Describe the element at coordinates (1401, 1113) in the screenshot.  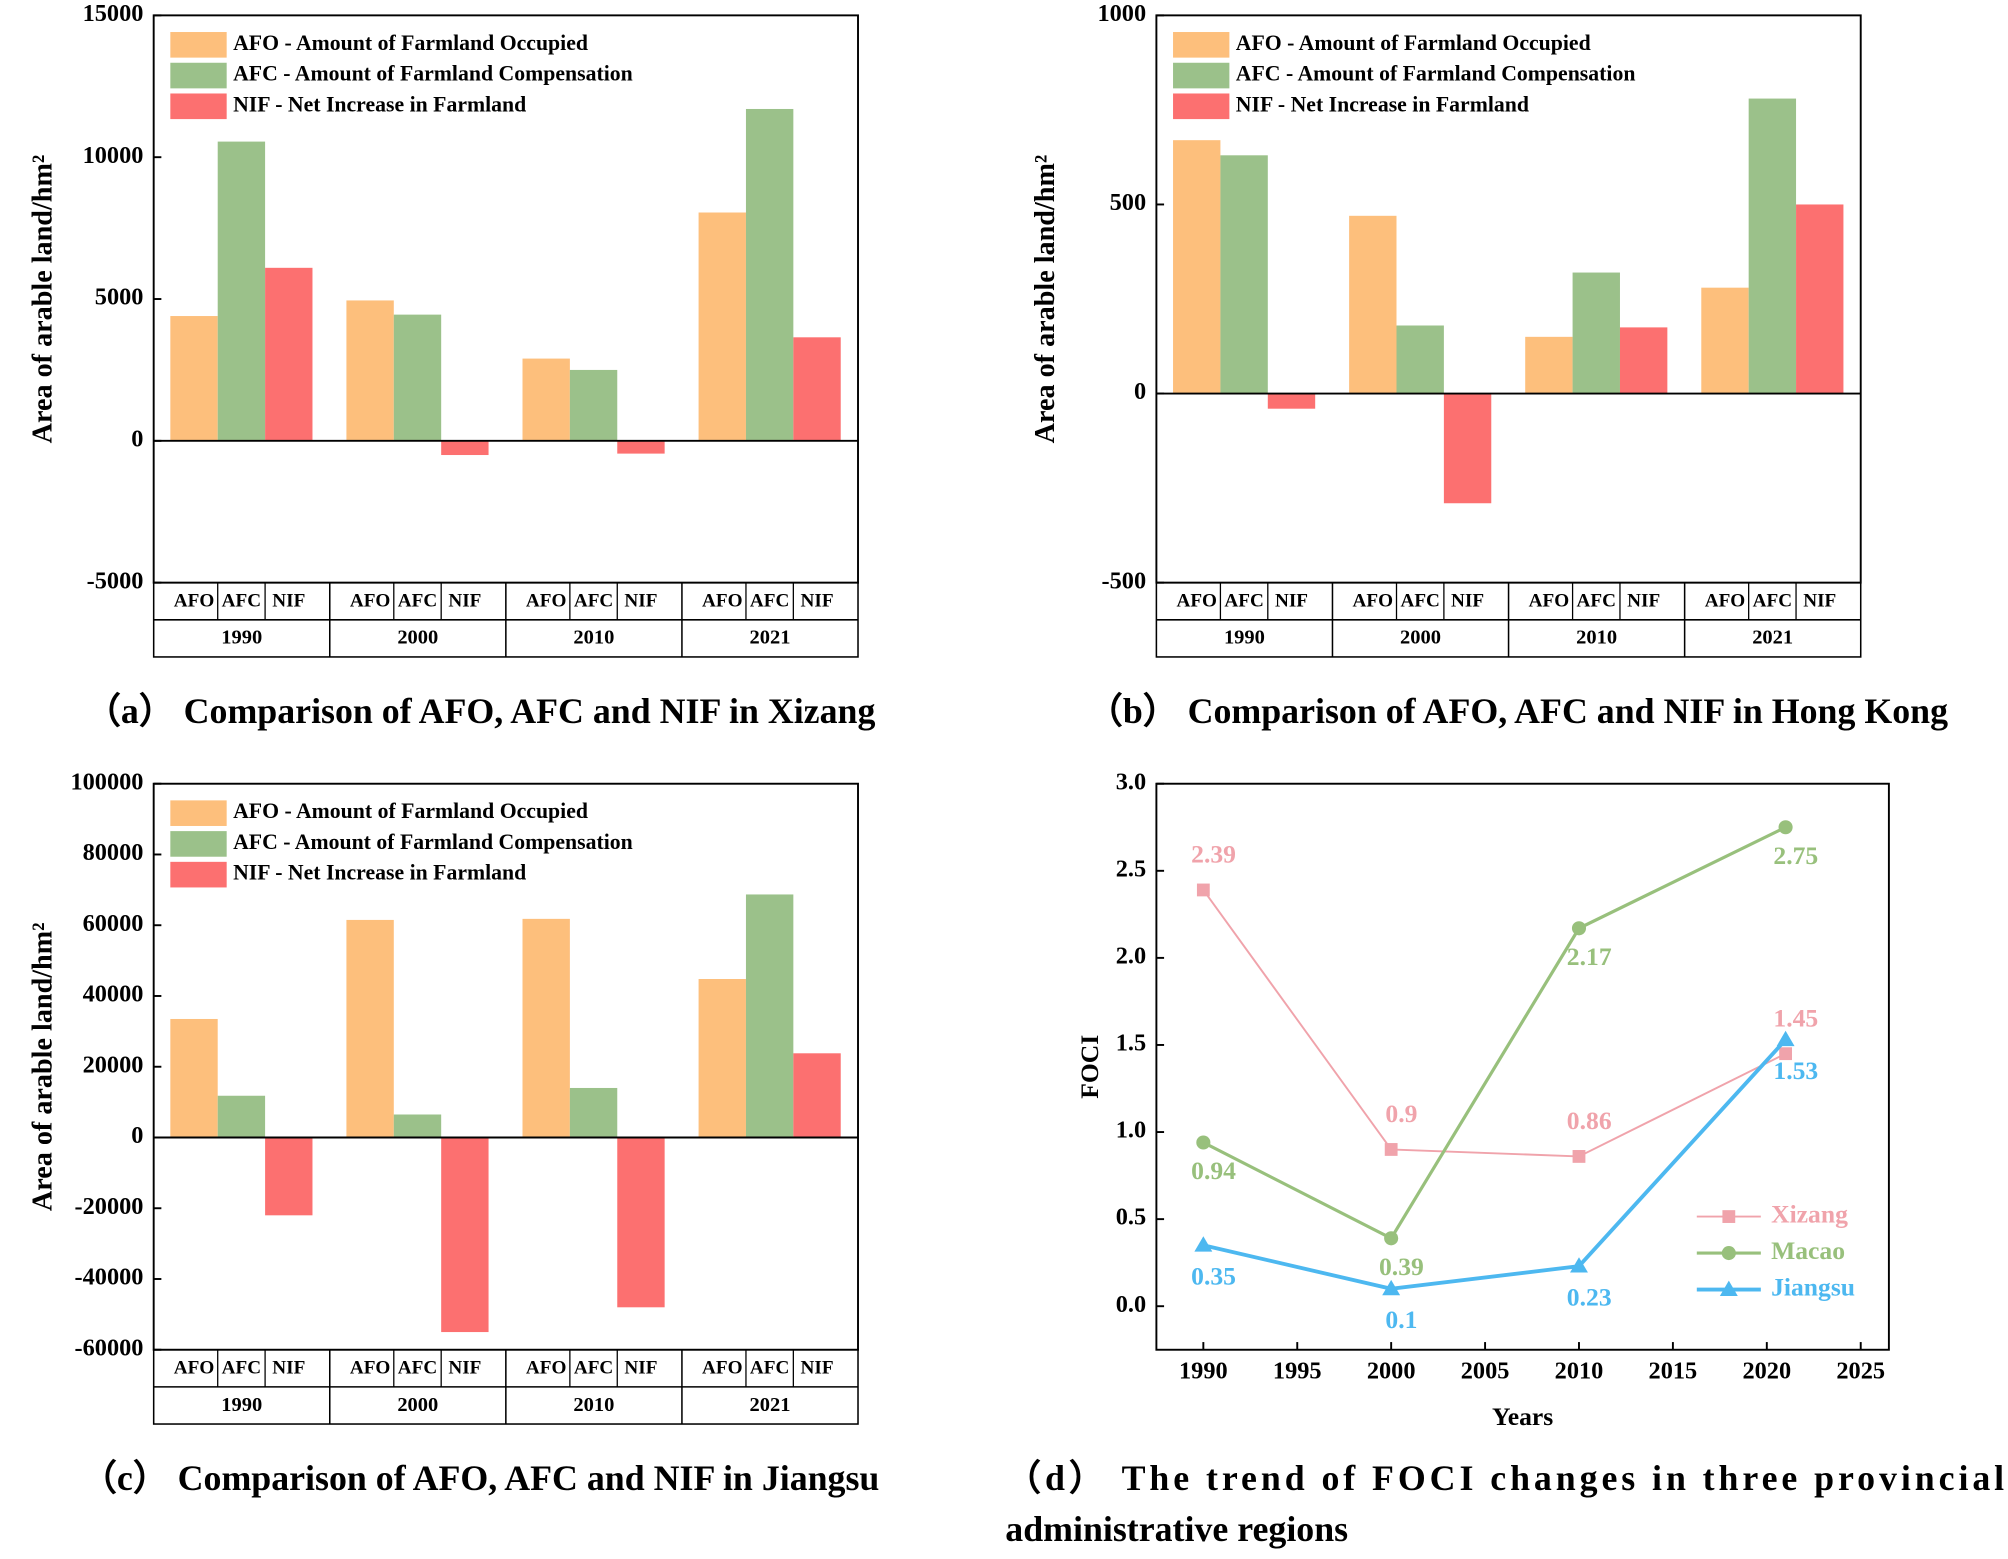
I see `data-label: 0.9` at that location.